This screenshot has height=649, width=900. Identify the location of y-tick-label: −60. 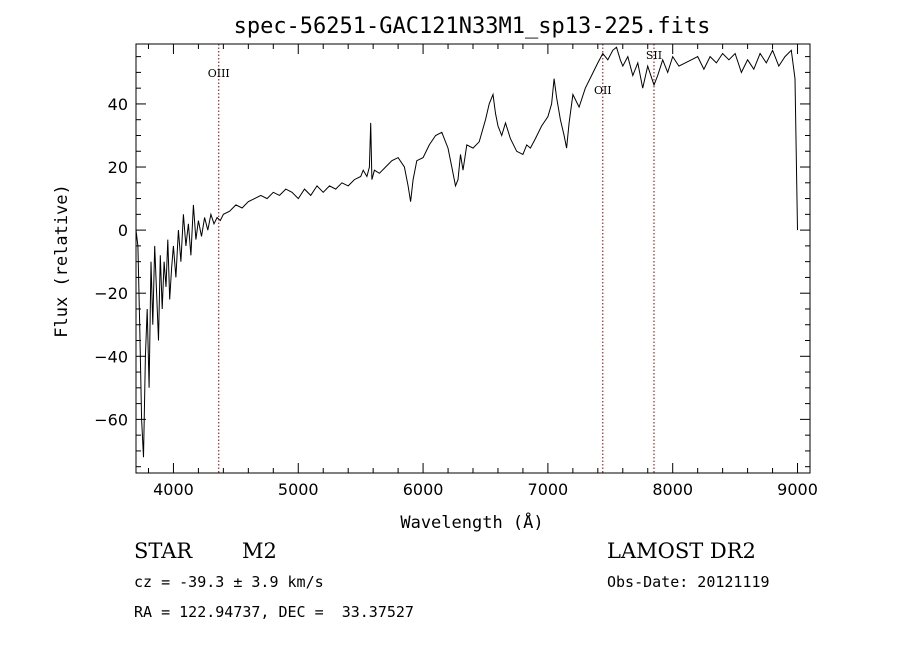
(111, 419).